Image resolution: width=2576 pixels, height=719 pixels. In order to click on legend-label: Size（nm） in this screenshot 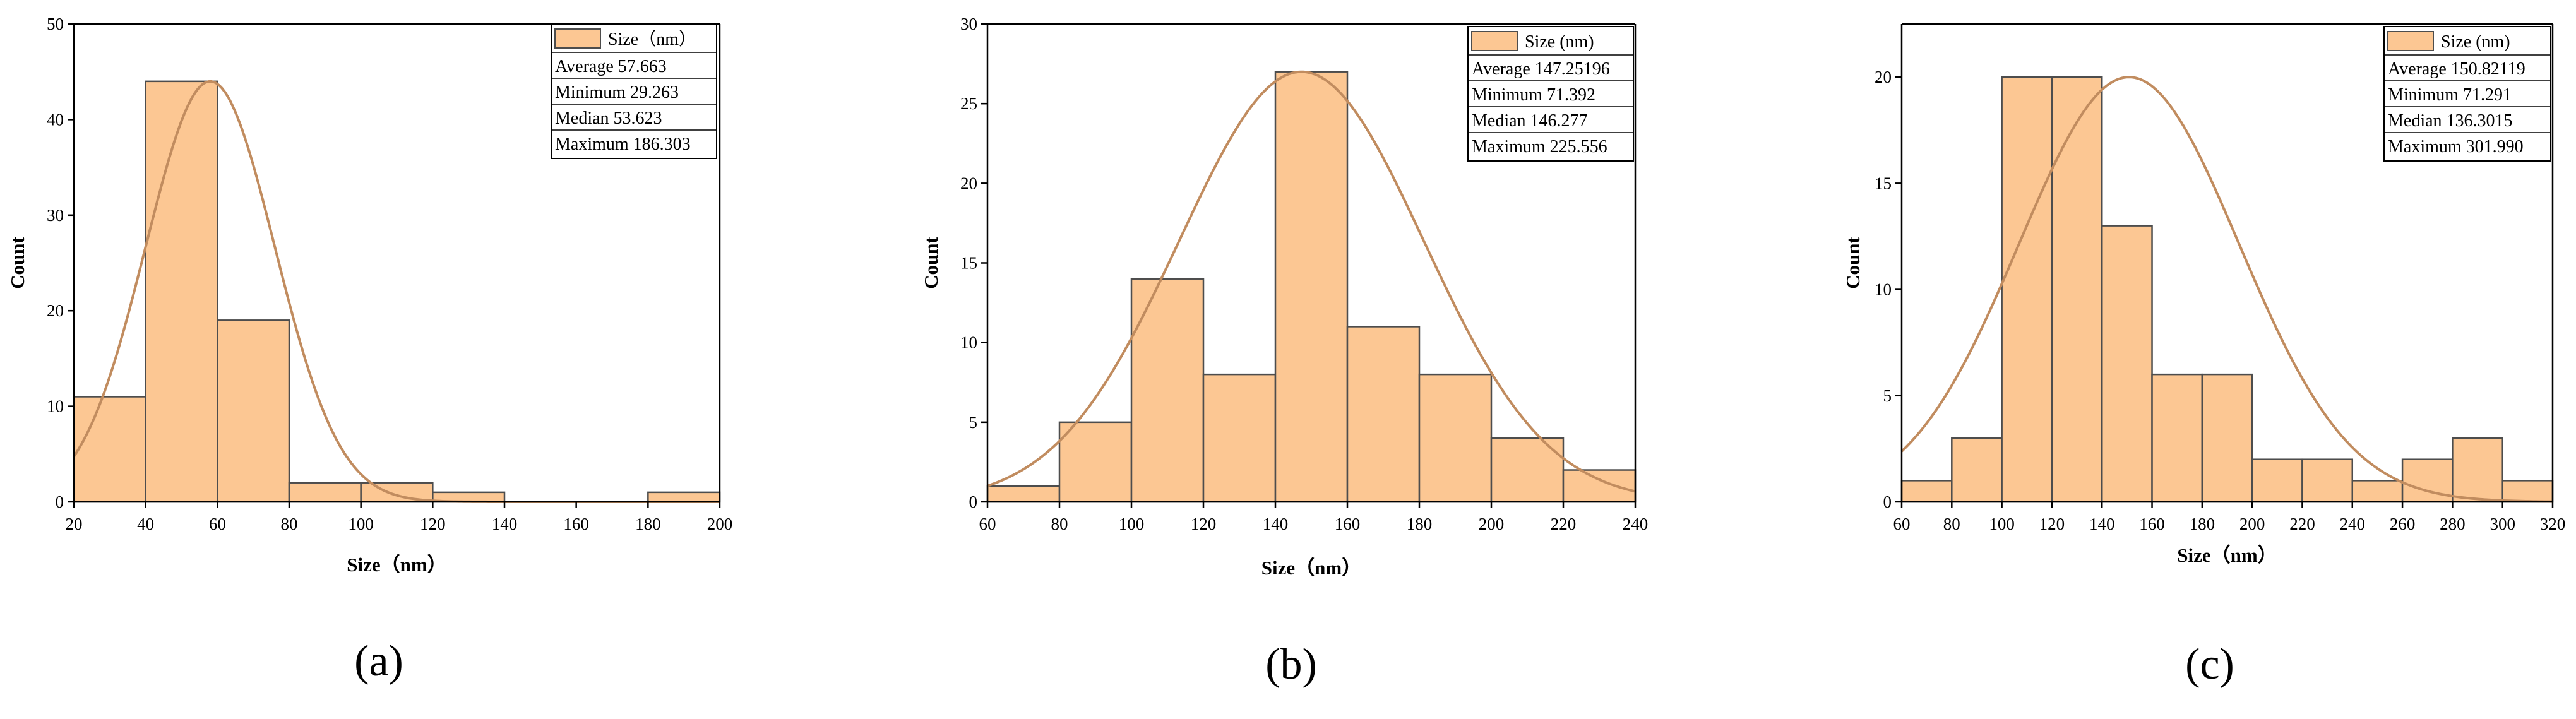, I will do `click(652, 39)`.